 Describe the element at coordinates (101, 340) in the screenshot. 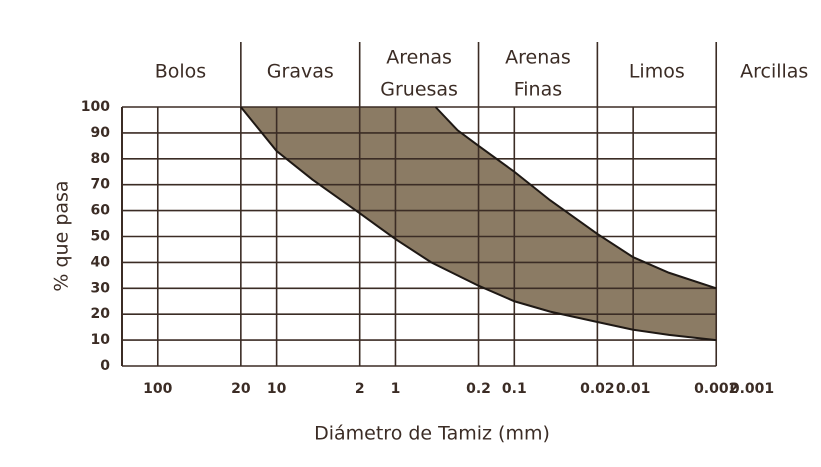

I see `y-tick-label: 10` at that location.